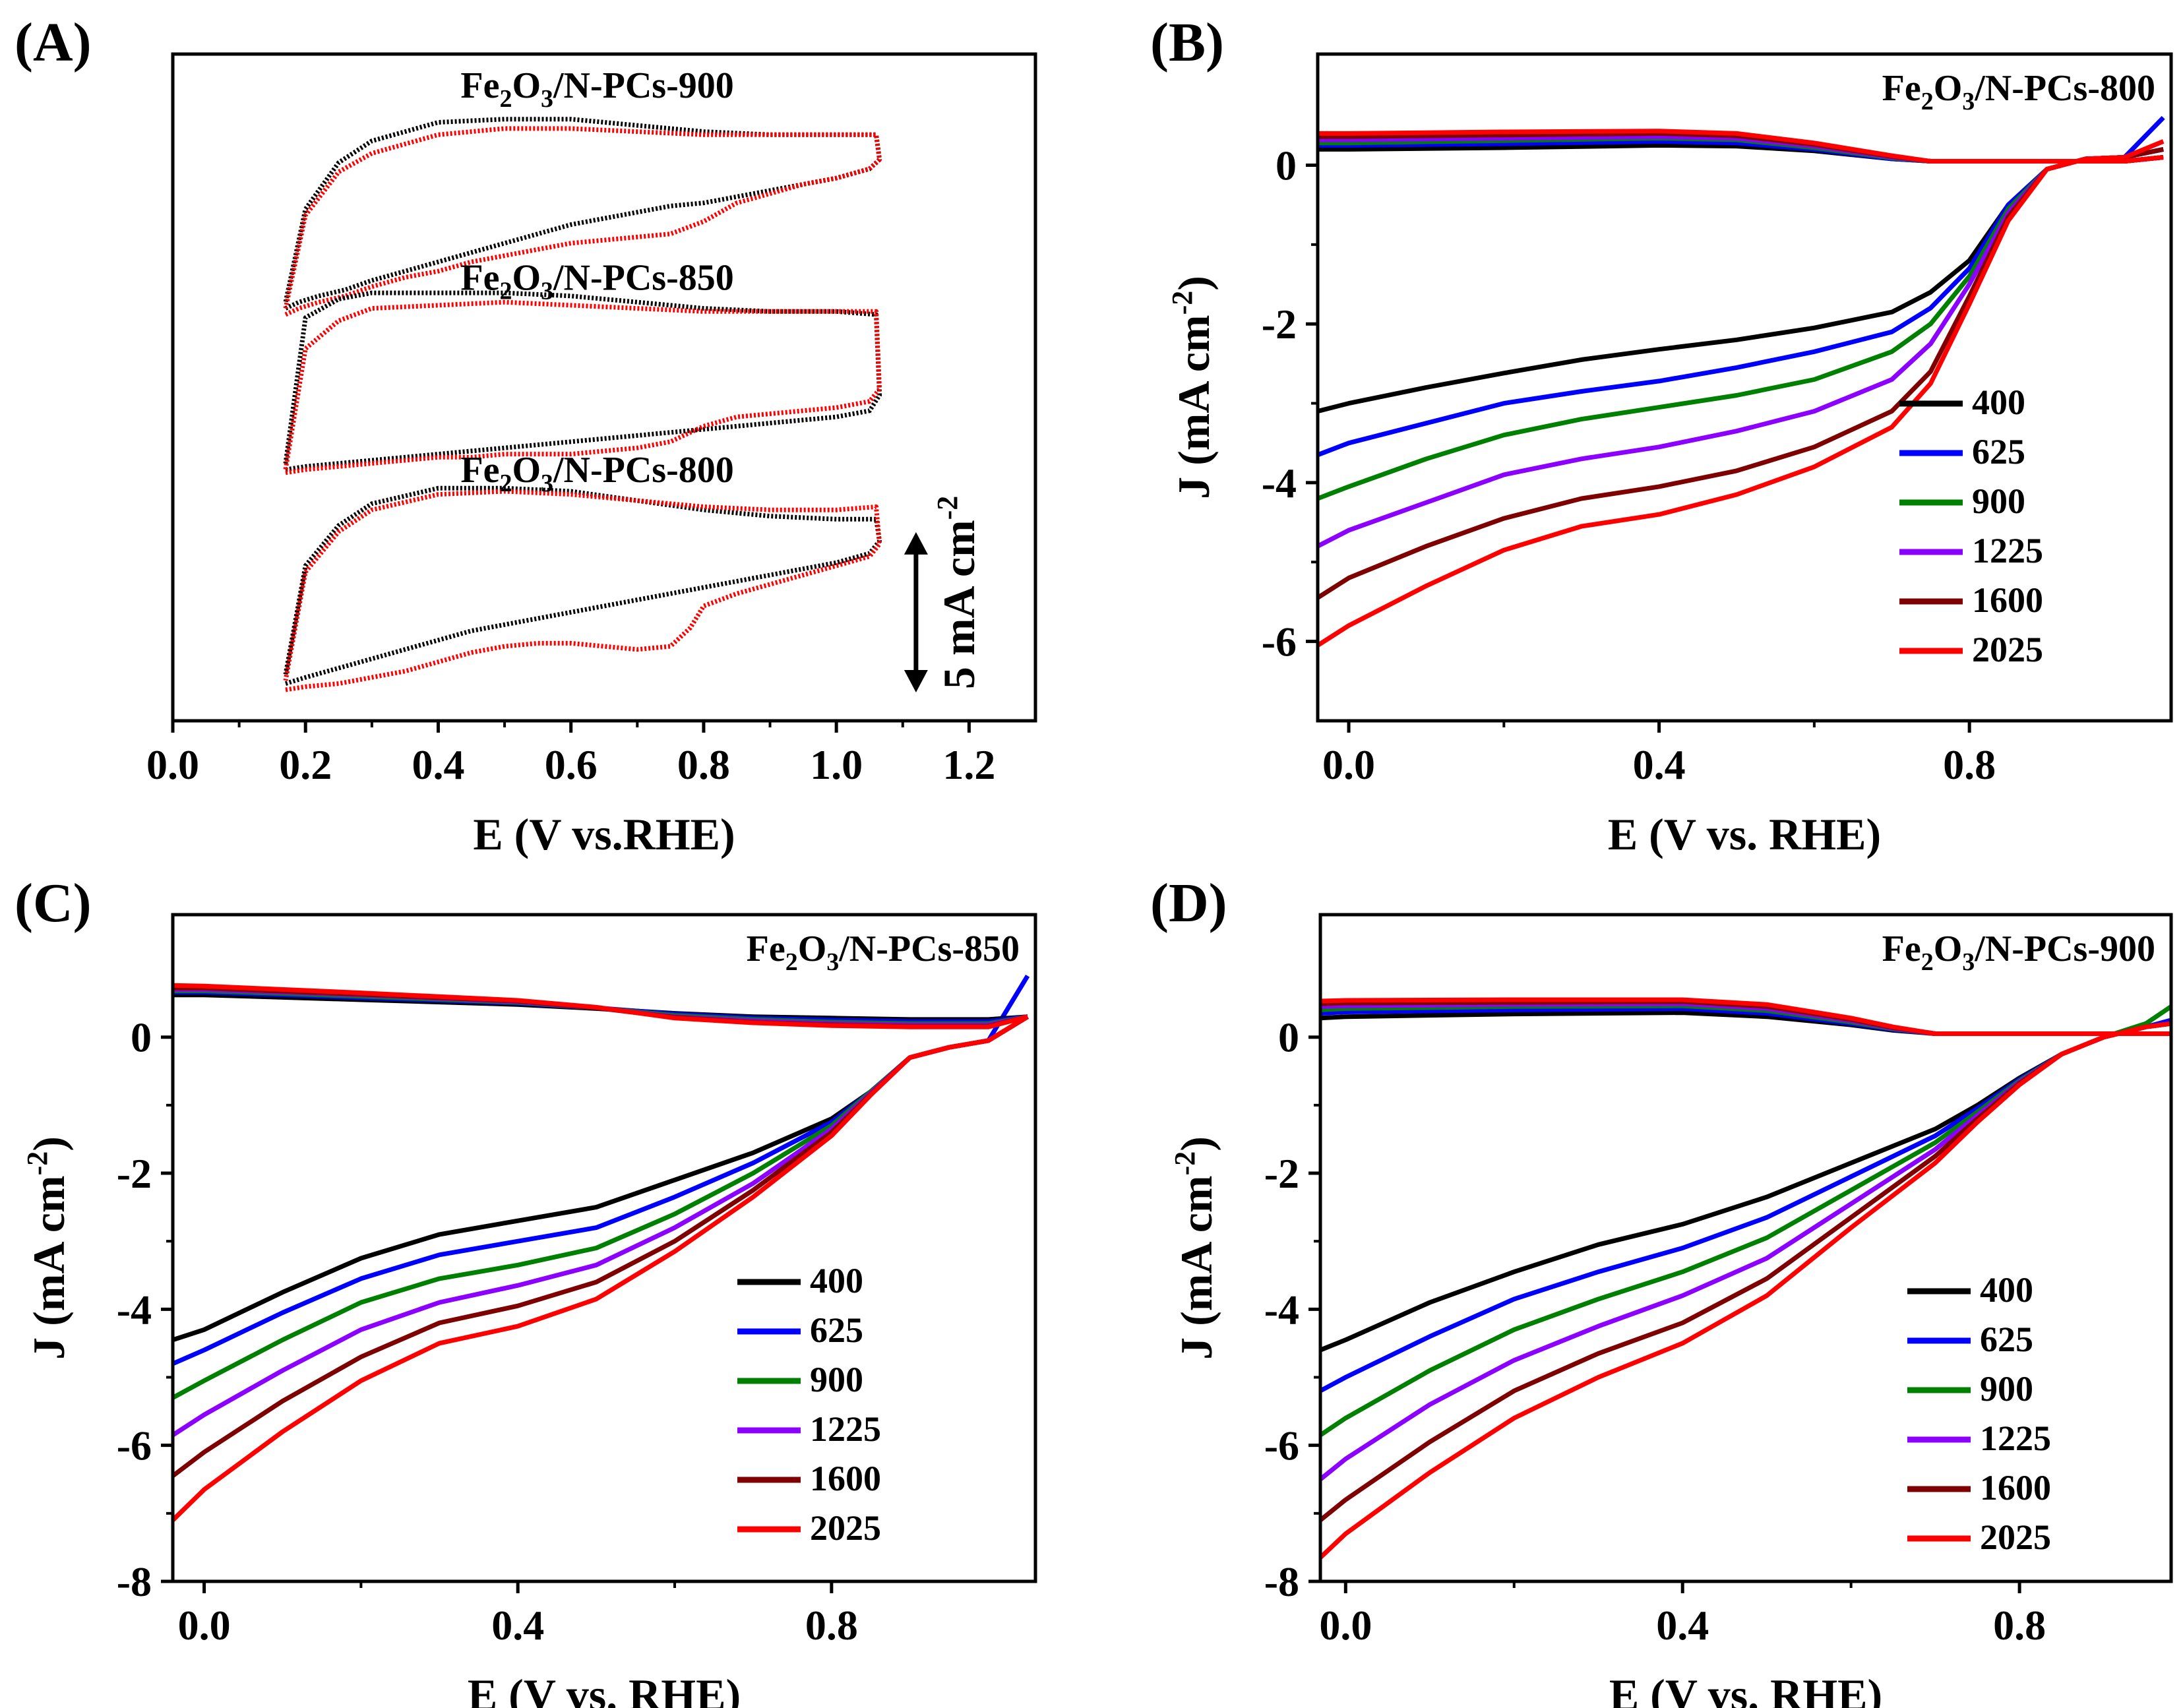 The width and height of the screenshot is (2183, 1708). What do you see at coordinates (2019, 953) in the screenshot?
I see `sample-annotation: Fe2O3/N-PCs-900` at bounding box center [2019, 953].